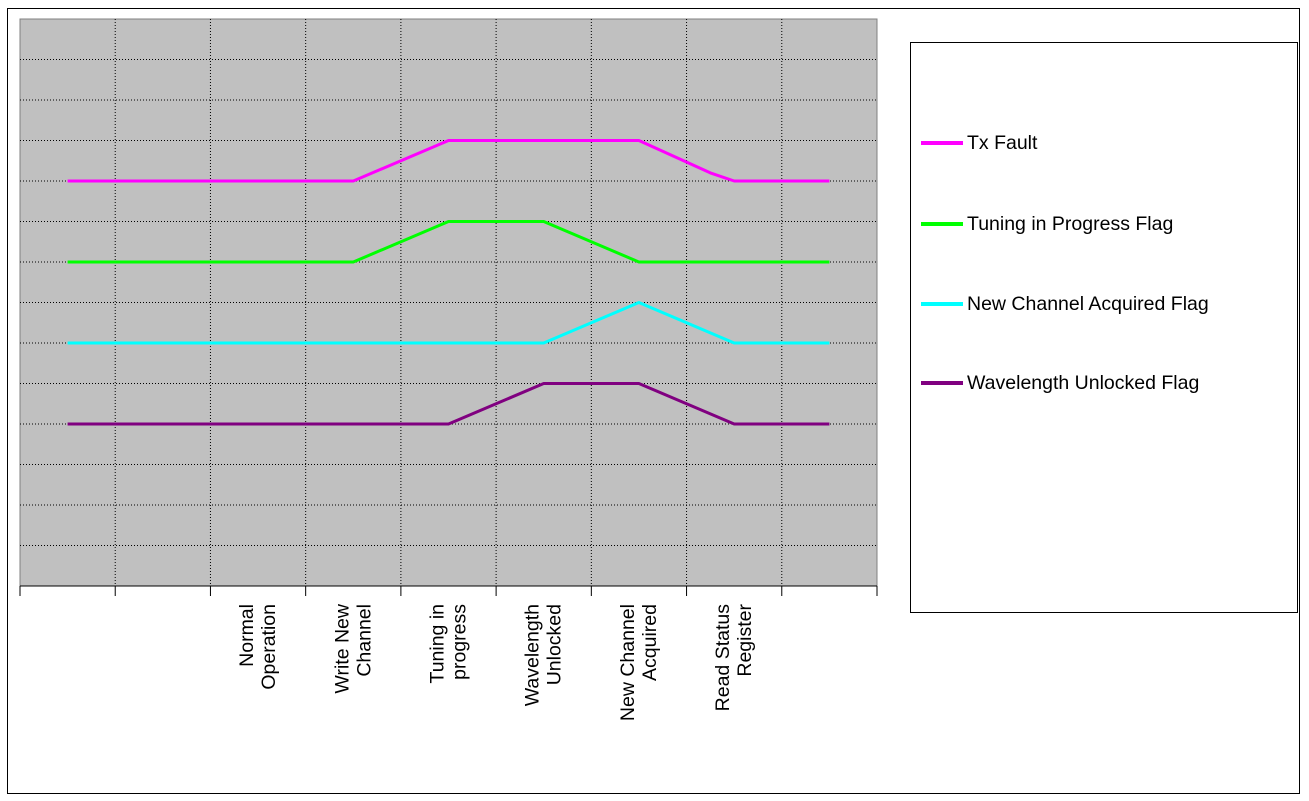 This screenshot has height=801, width=1309. I want to click on x-tick-label: Write New, so click(342, 648).